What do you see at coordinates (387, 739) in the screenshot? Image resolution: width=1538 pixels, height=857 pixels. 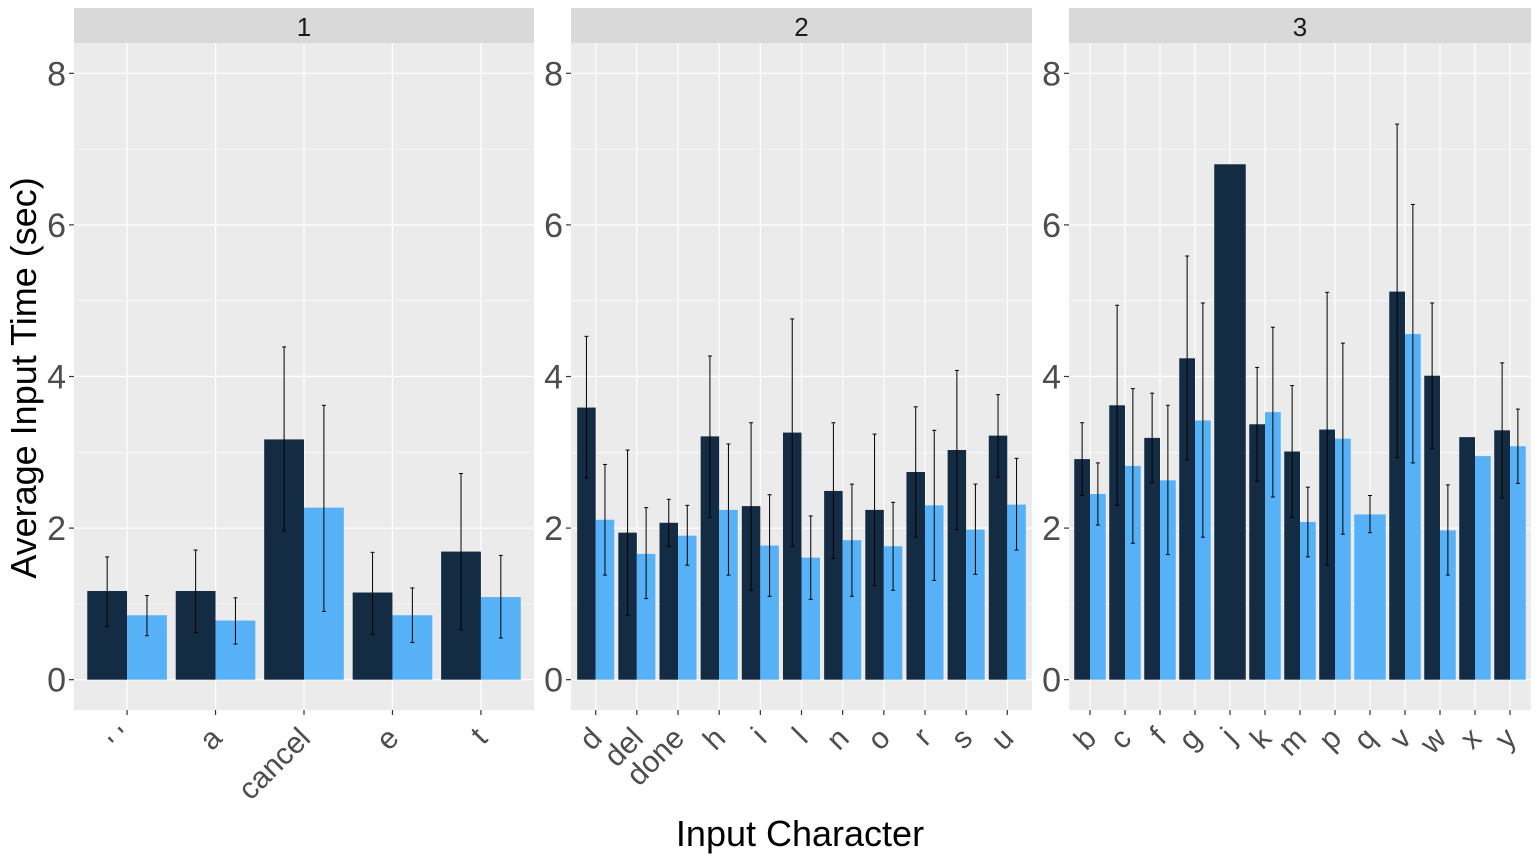 I see `x-tick-label: e` at bounding box center [387, 739].